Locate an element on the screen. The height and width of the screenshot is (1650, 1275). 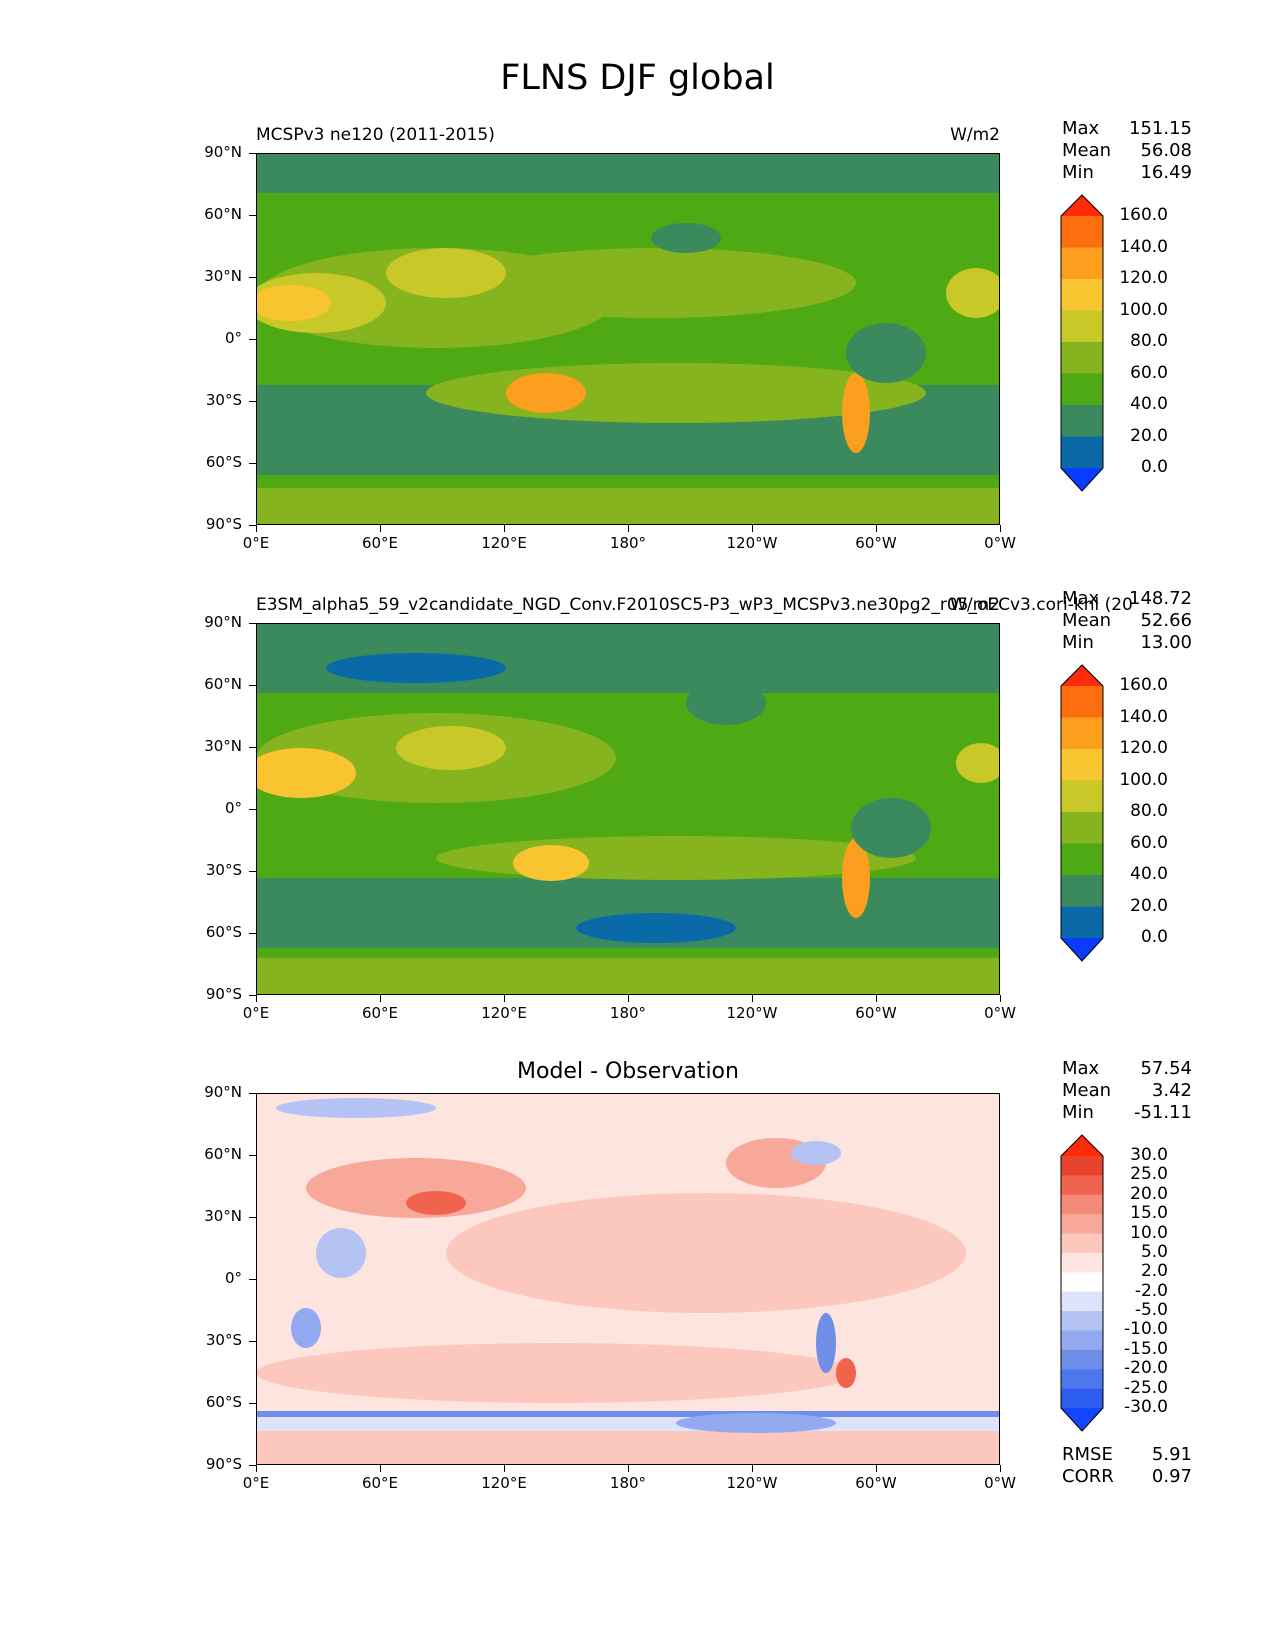
x-tick-label: 0°E is located at coordinates (256, 543).